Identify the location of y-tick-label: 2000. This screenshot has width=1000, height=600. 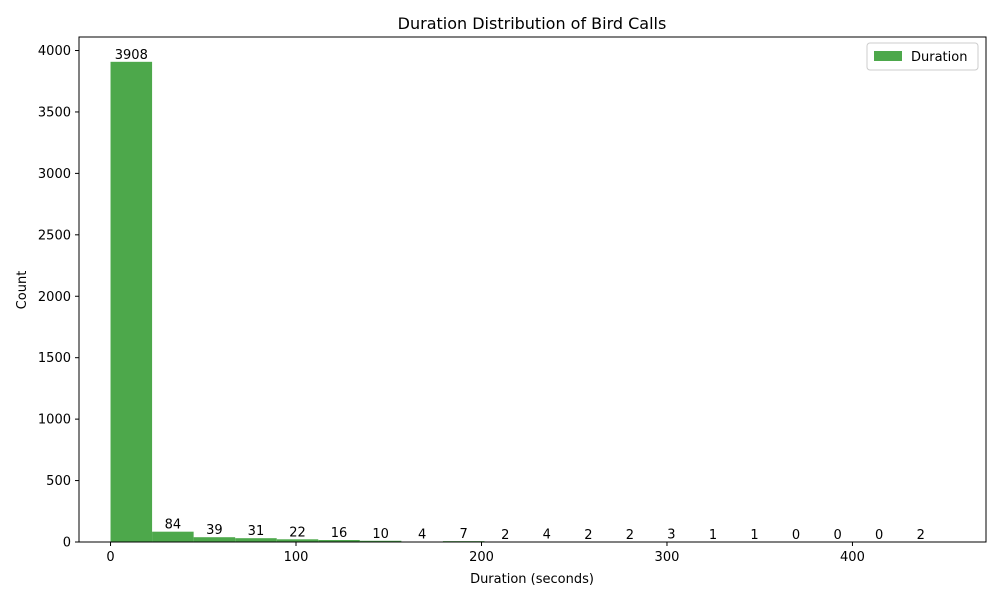
(54, 297).